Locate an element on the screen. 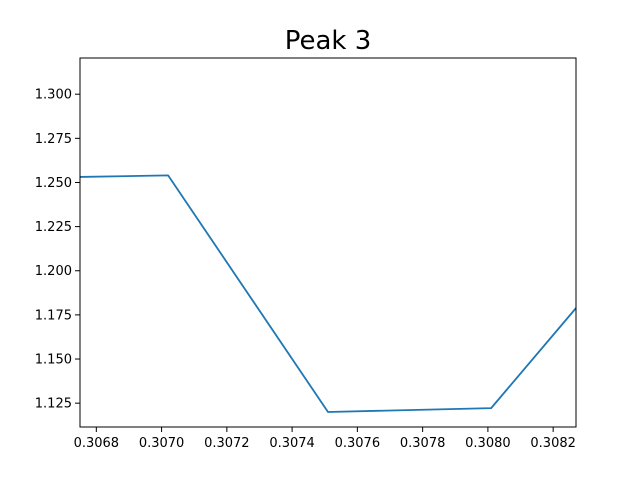 This screenshot has width=640, height=480. x-tick-label: 0.3080 is located at coordinates (488, 443).